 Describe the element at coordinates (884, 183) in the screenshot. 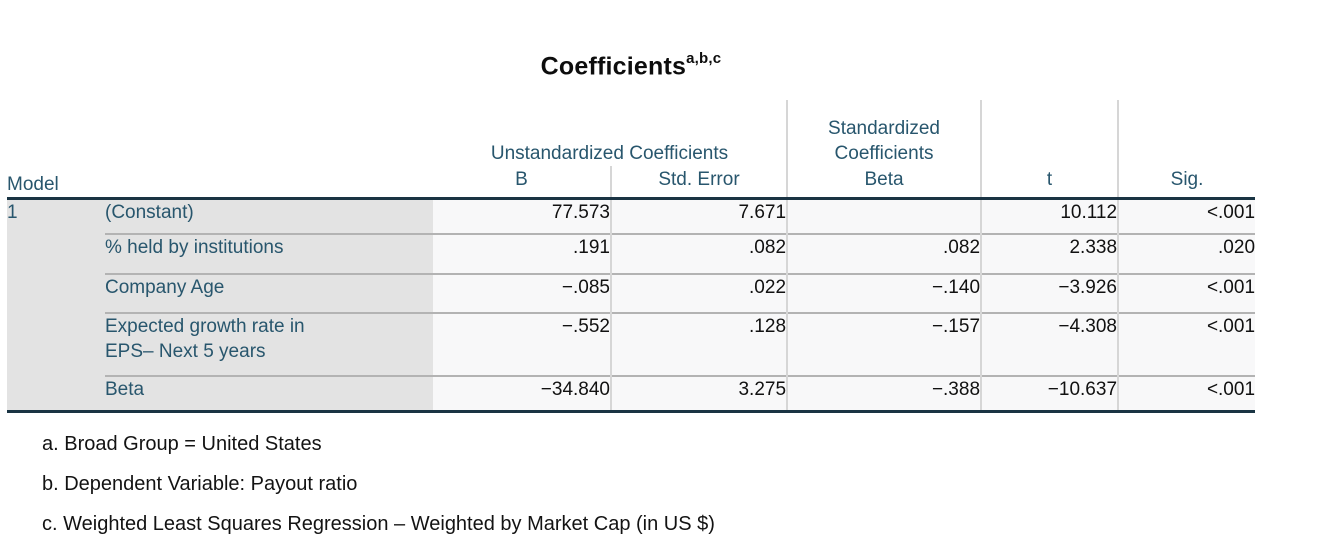

I see `column-header-beta: Beta` at that location.